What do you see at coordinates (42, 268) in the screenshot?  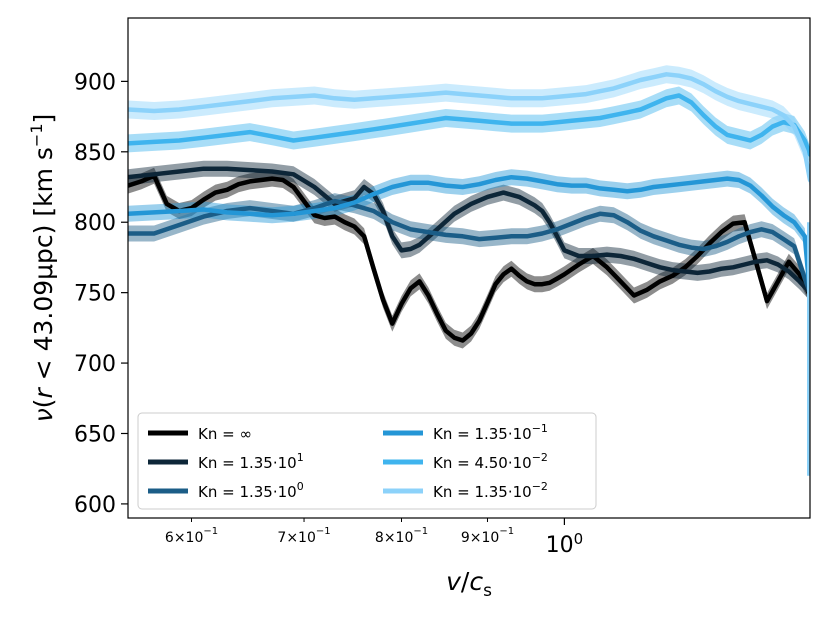 I see `y-axis-label: ν(r < 43.09μpc) [km s−1]` at bounding box center [42, 268].